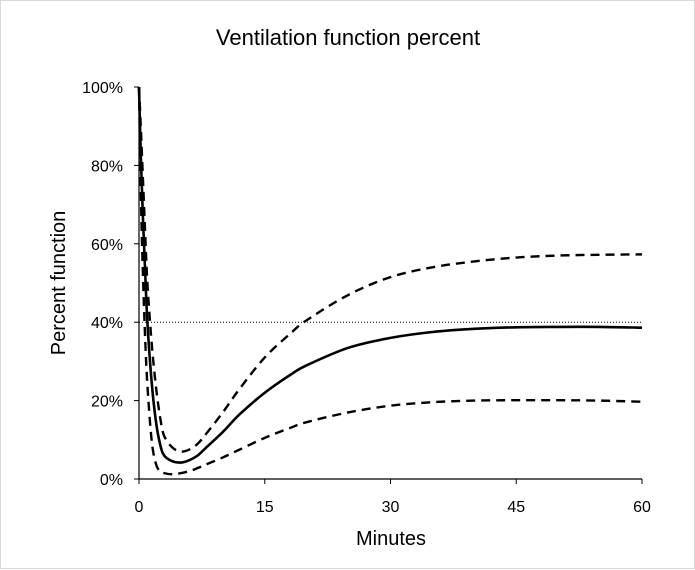 This screenshot has width=695, height=570. What do you see at coordinates (139, 507) in the screenshot?
I see `x-tick-label: 0` at bounding box center [139, 507].